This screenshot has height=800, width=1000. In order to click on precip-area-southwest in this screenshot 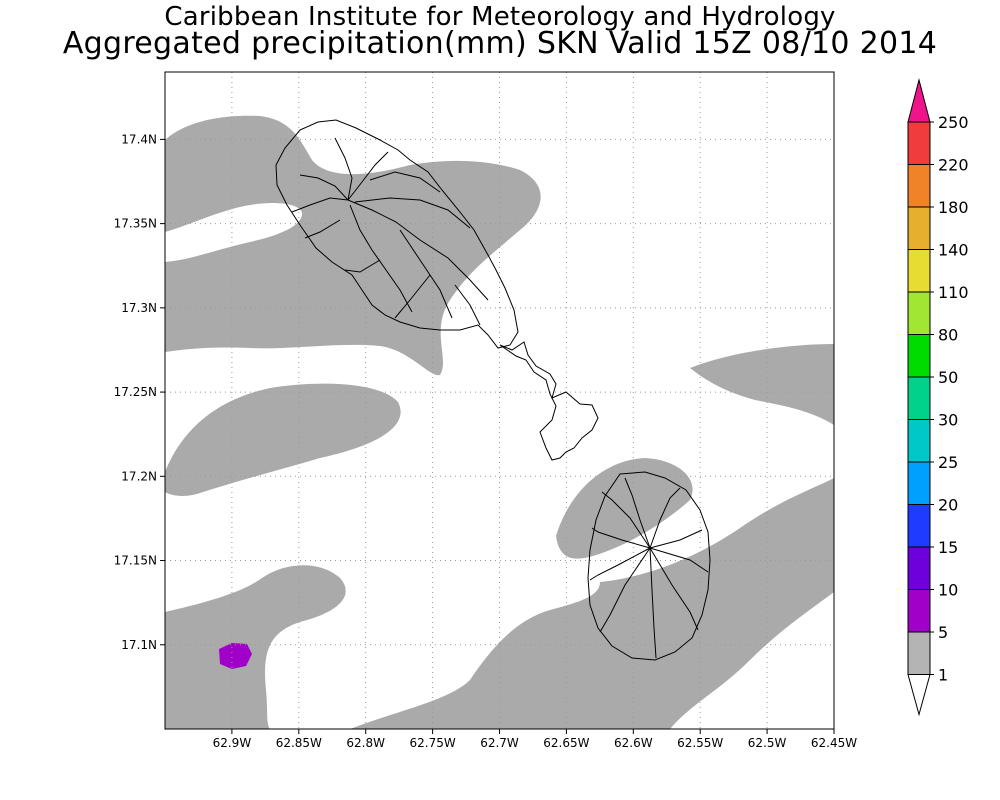, I will do `click(255, 647)`.